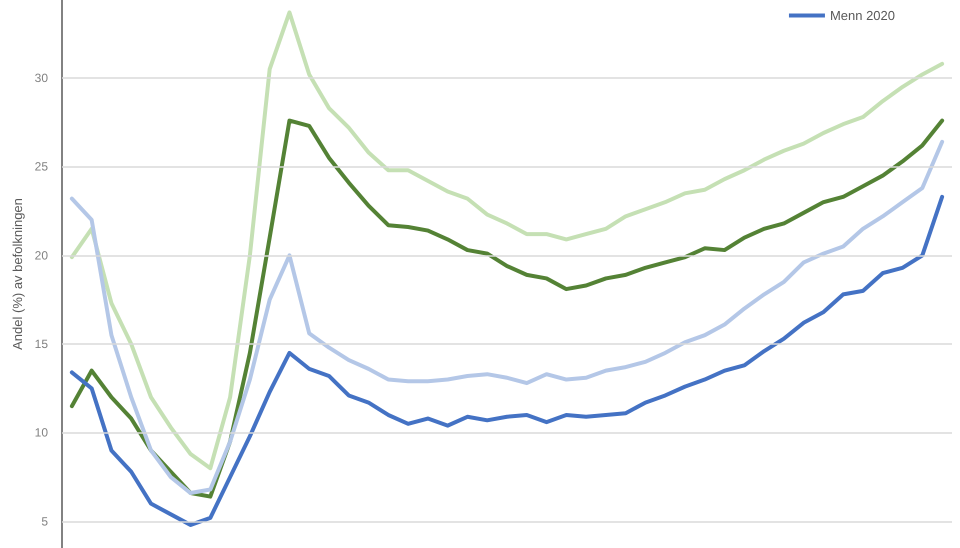 This screenshot has height=548, width=960. Describe the element at coordinates (41, 255) in the screenshot. I see `y-tick-label: 20` at that location.